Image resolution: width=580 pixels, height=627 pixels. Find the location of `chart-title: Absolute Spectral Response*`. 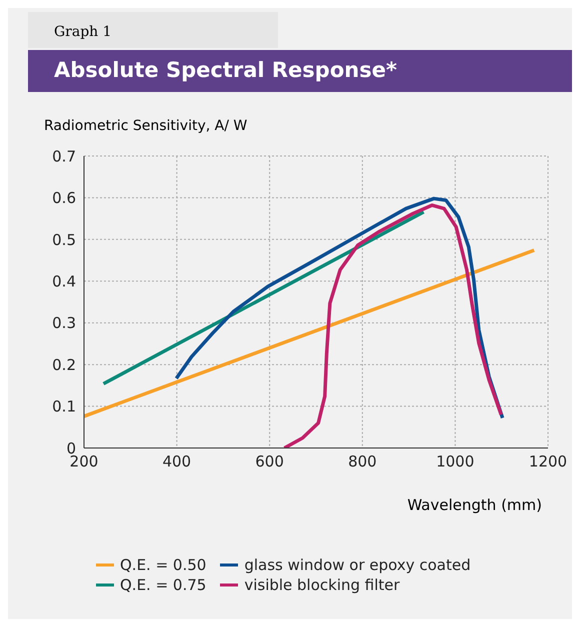

chart-title: Absolute Spectral Response* is located at coordinates (300, 71).